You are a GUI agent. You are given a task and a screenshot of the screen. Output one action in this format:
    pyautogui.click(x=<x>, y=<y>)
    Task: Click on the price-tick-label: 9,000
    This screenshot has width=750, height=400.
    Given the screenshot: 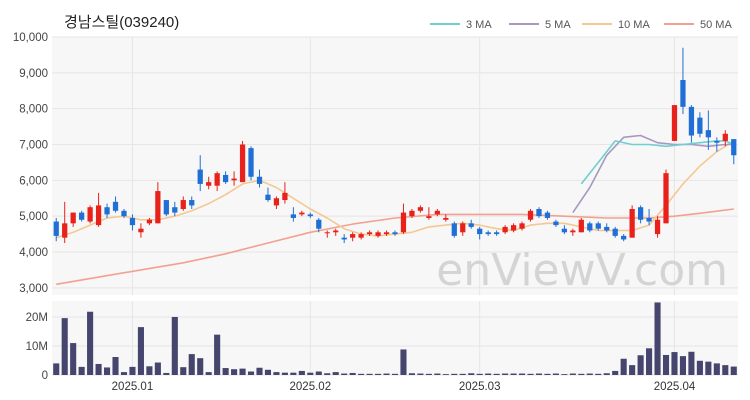 What is the action you would take?
    pyautogui.click(x=33, y=74)
    